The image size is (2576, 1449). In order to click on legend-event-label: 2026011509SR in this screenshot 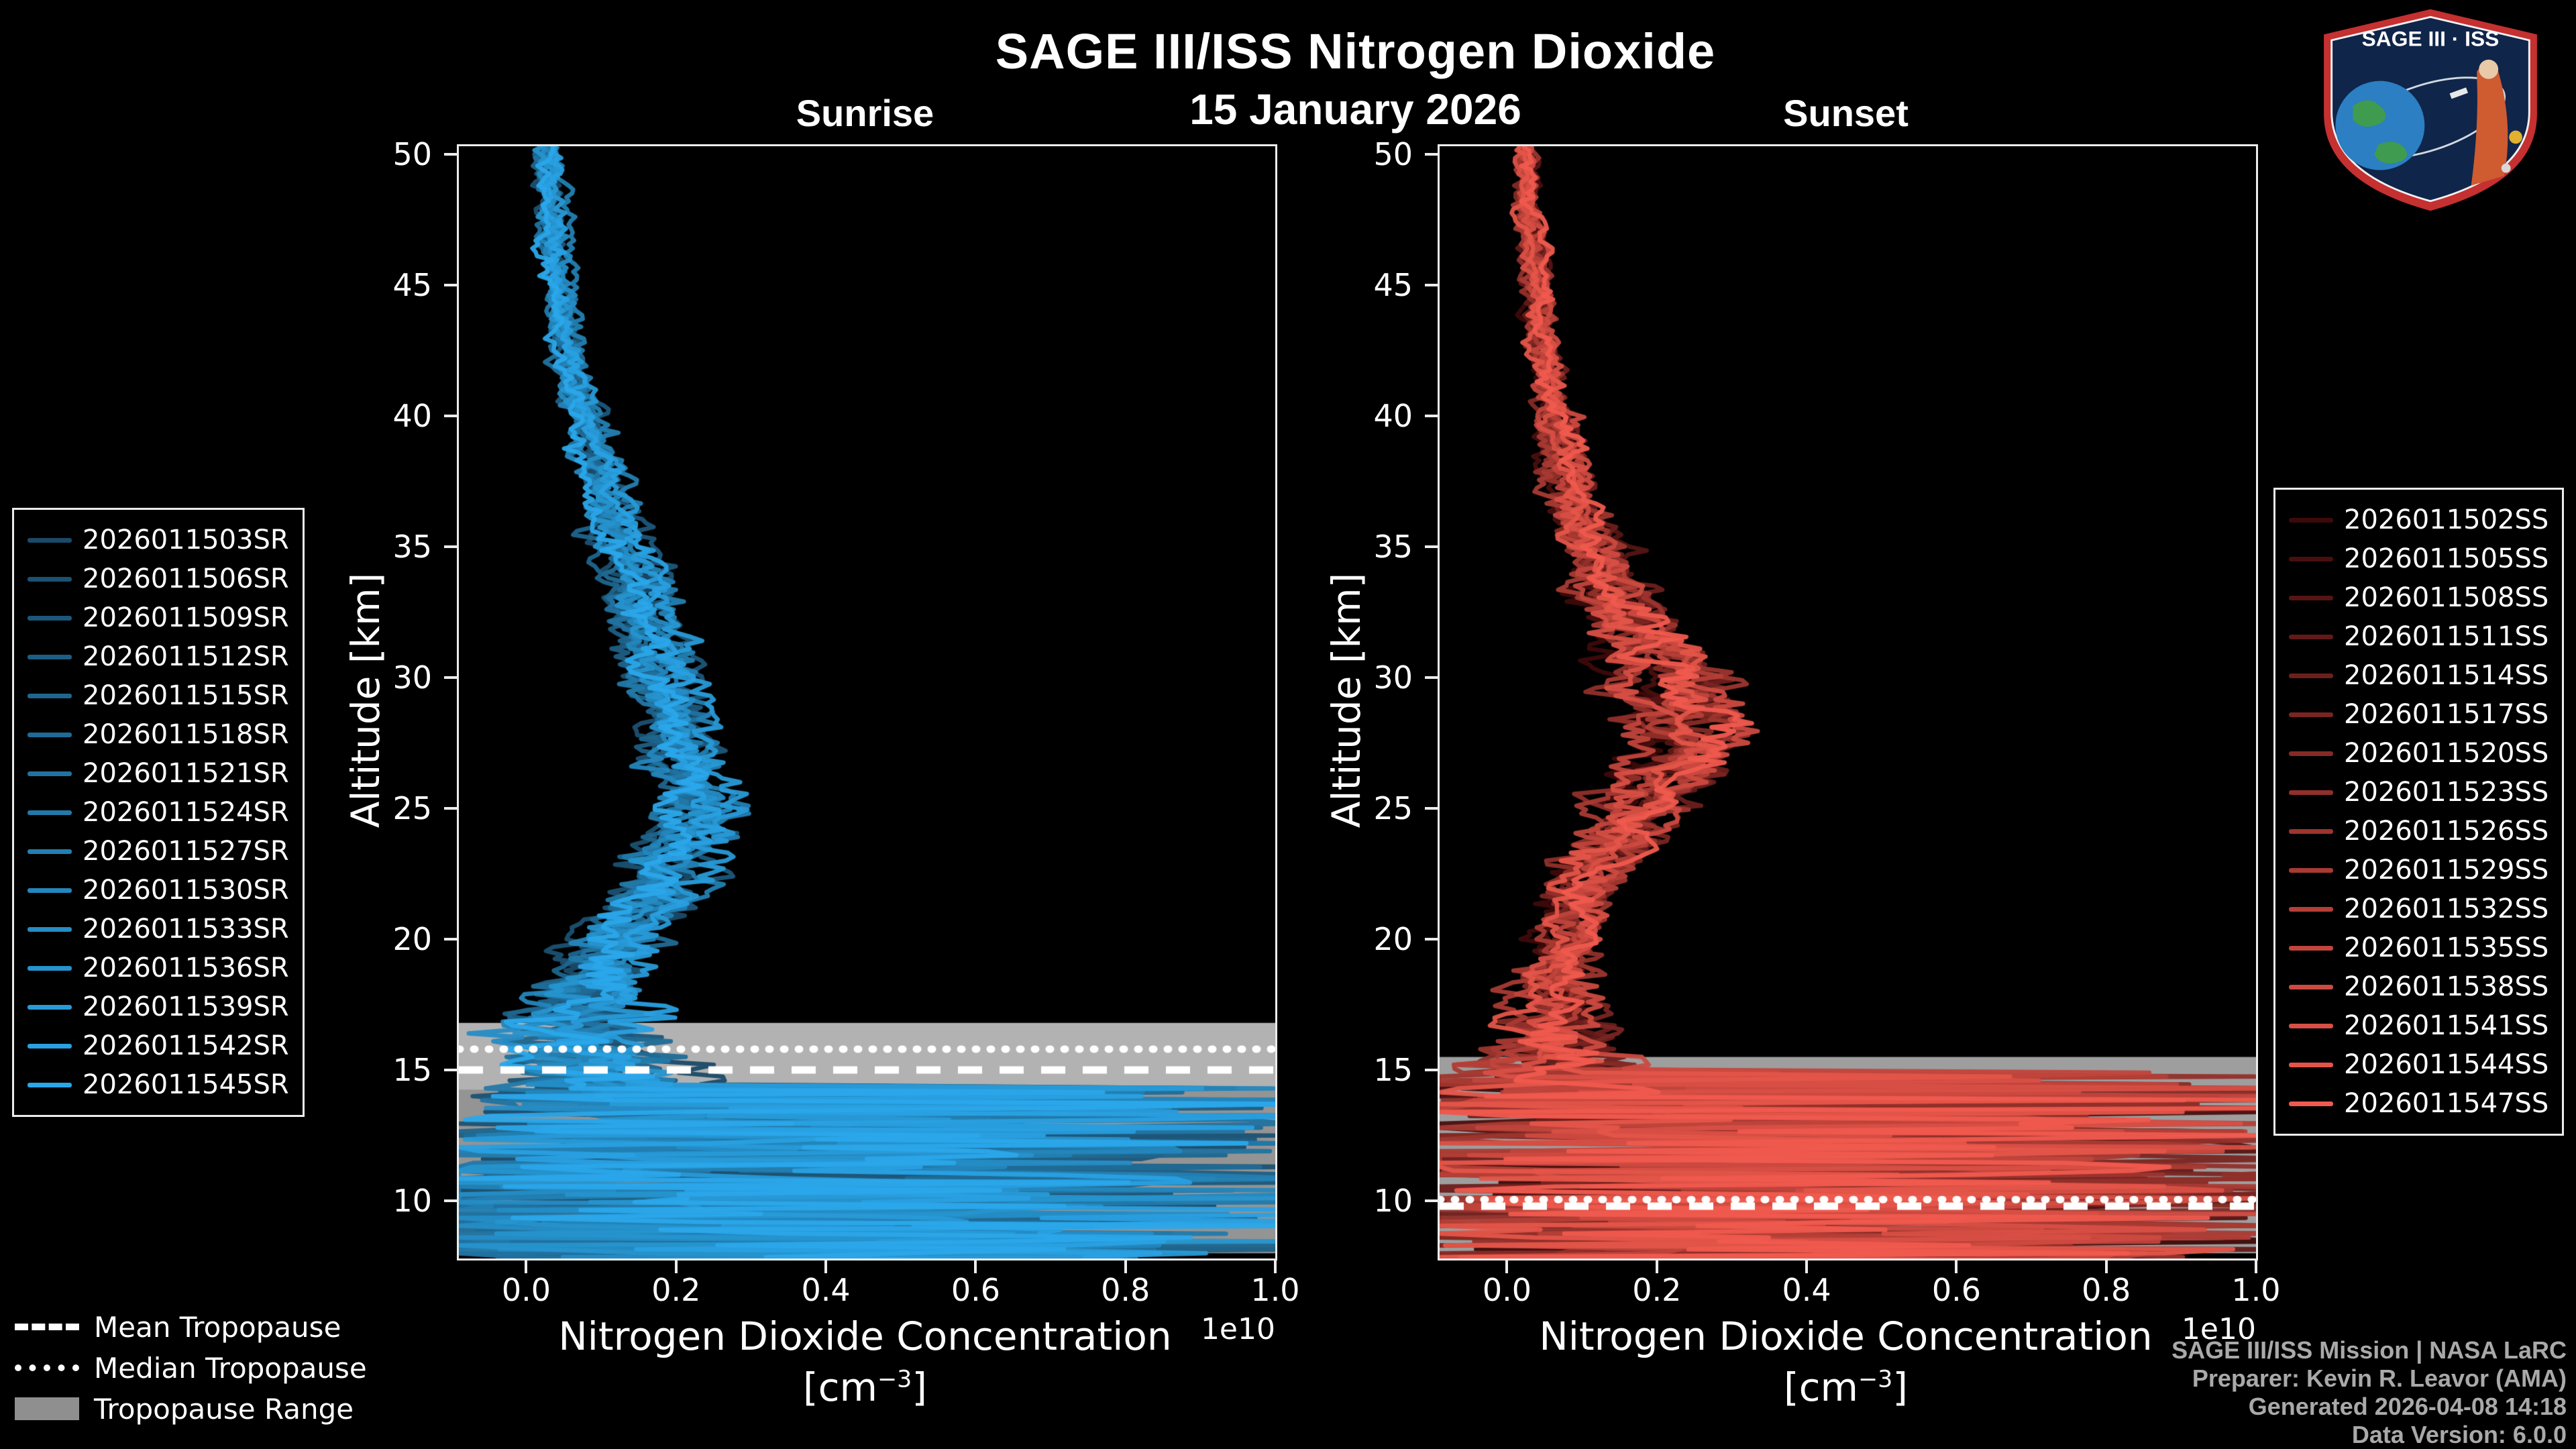, I will do `click(186, 617)`.